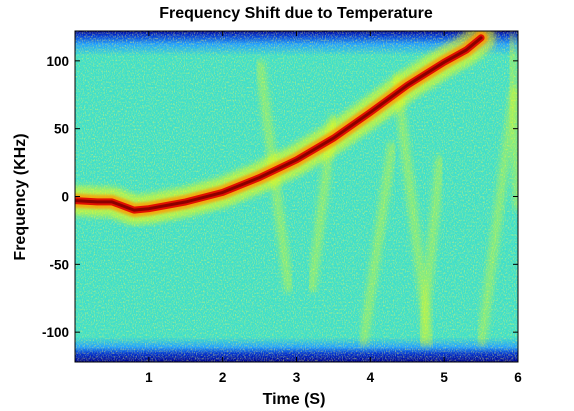 Image resolution: width=574 pixels, height=411 pixels. Describe the element at coordinates (149, 377) in the screenshot. I see `x-tick-label: 1` at that location.